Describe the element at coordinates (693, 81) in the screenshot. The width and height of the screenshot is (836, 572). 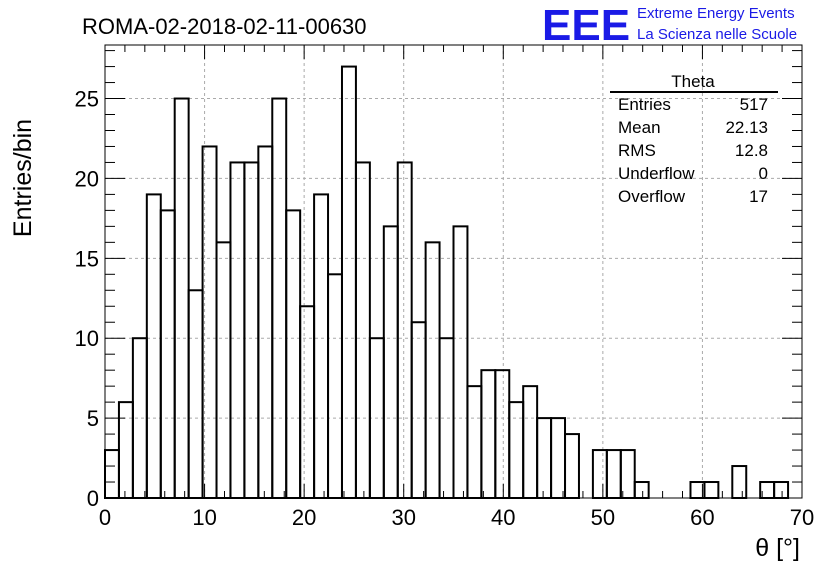
I see `stats-box-title: Theta` at that location.